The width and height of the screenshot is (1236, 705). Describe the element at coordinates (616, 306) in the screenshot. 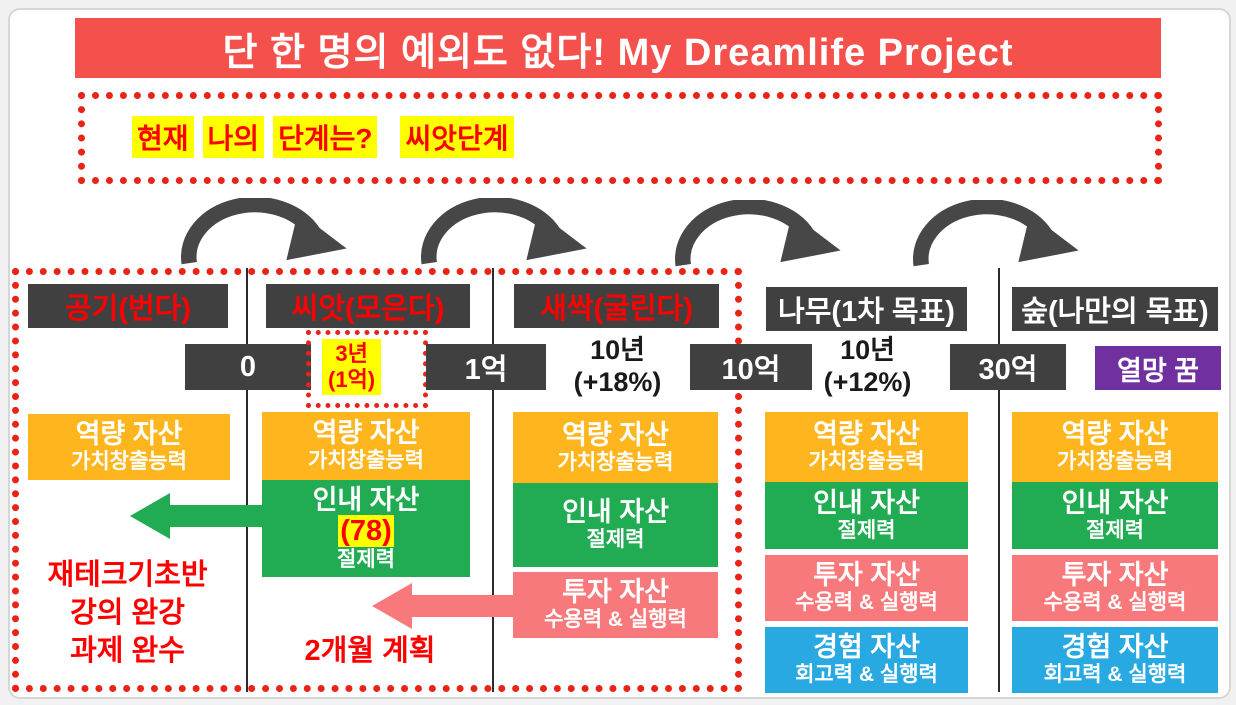

I see `stage-label-sprout: 새싹(굴린다)` at that location.